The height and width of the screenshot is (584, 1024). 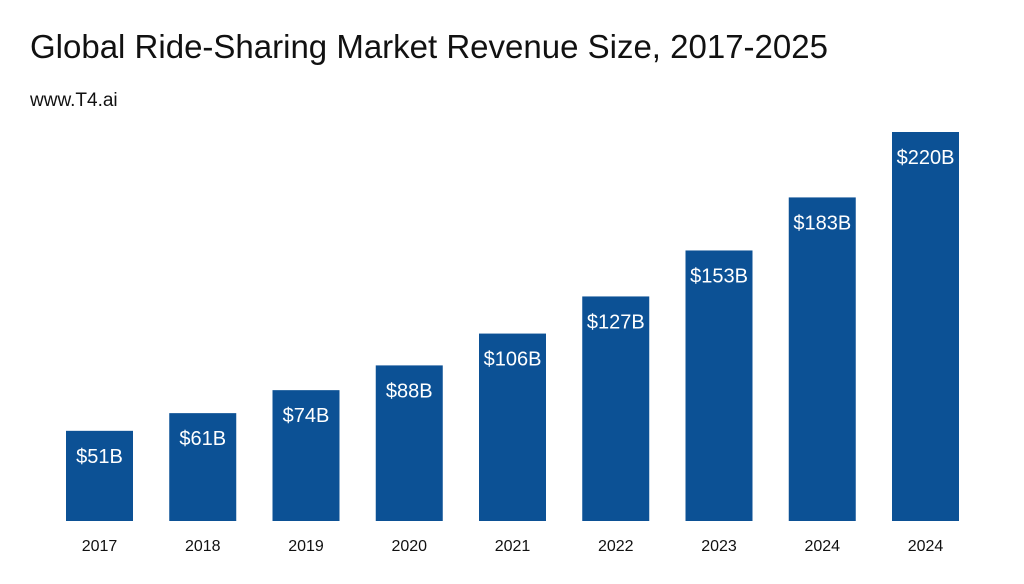 I want to click on x-tick-label: 2018, so click(x=203, y=546).